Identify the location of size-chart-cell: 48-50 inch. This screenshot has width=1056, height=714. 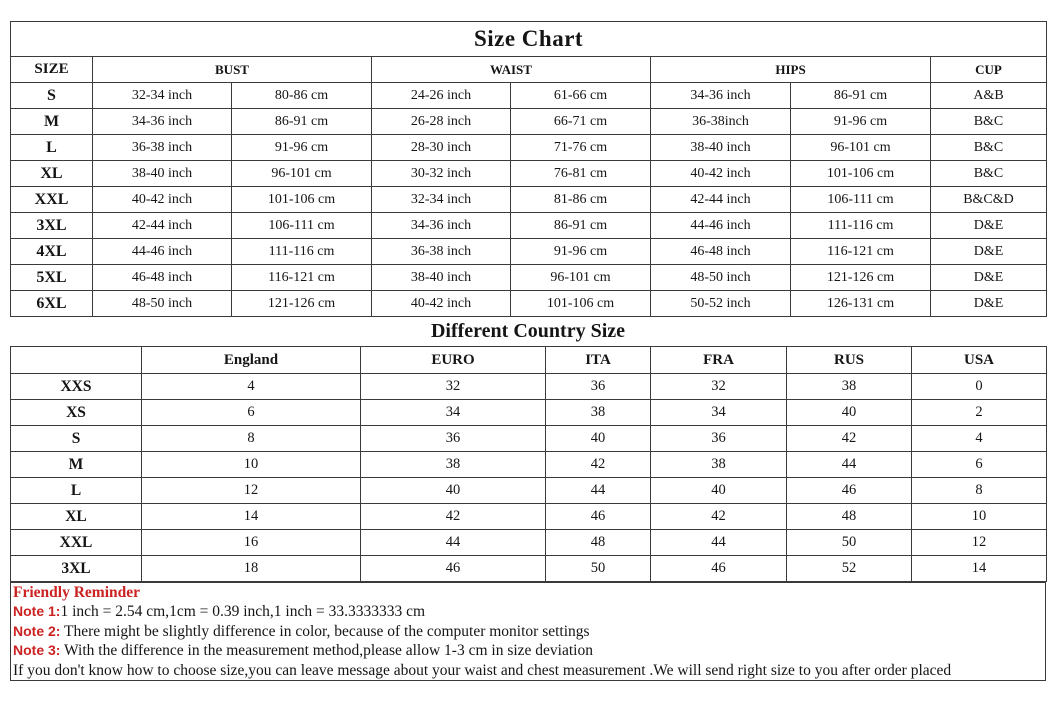
(720, 277).